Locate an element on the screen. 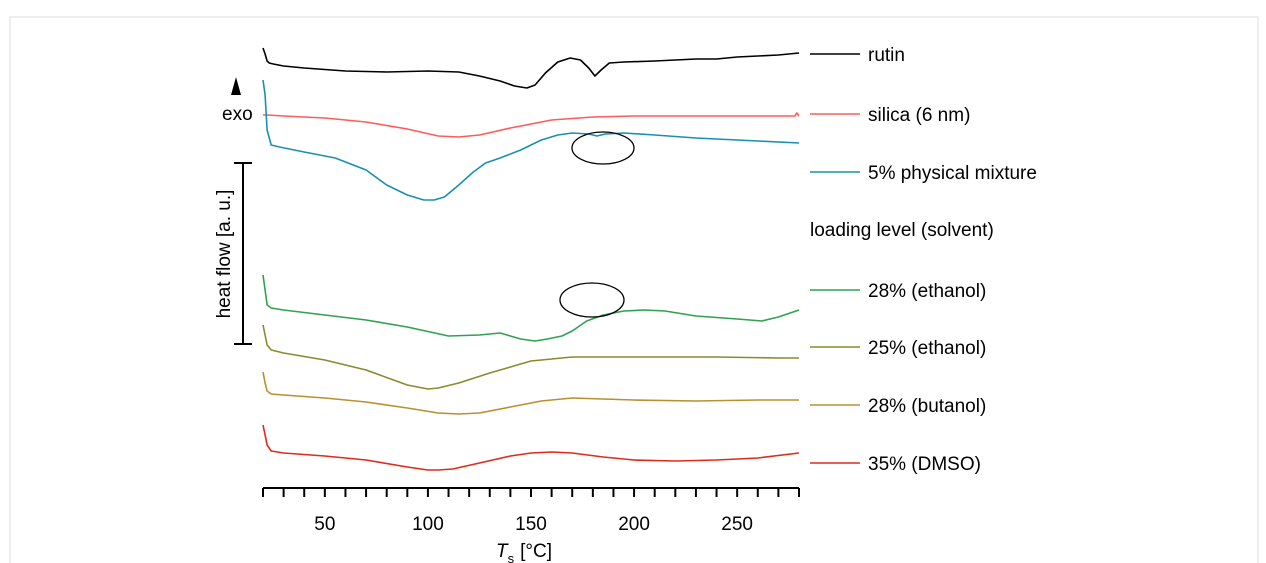 This screenshot has width=1266, height=563. x-tick-label: 200 is located at coordinates (634, 524).